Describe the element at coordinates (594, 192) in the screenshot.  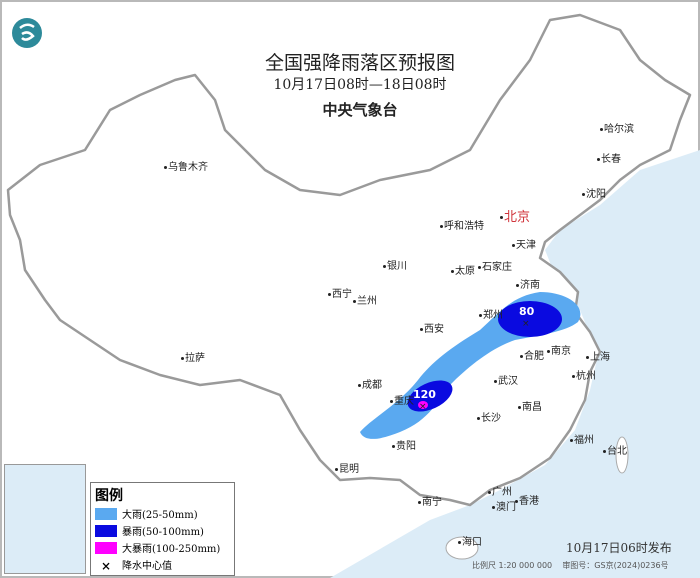
I see `city-label: 沈阳` at that location.